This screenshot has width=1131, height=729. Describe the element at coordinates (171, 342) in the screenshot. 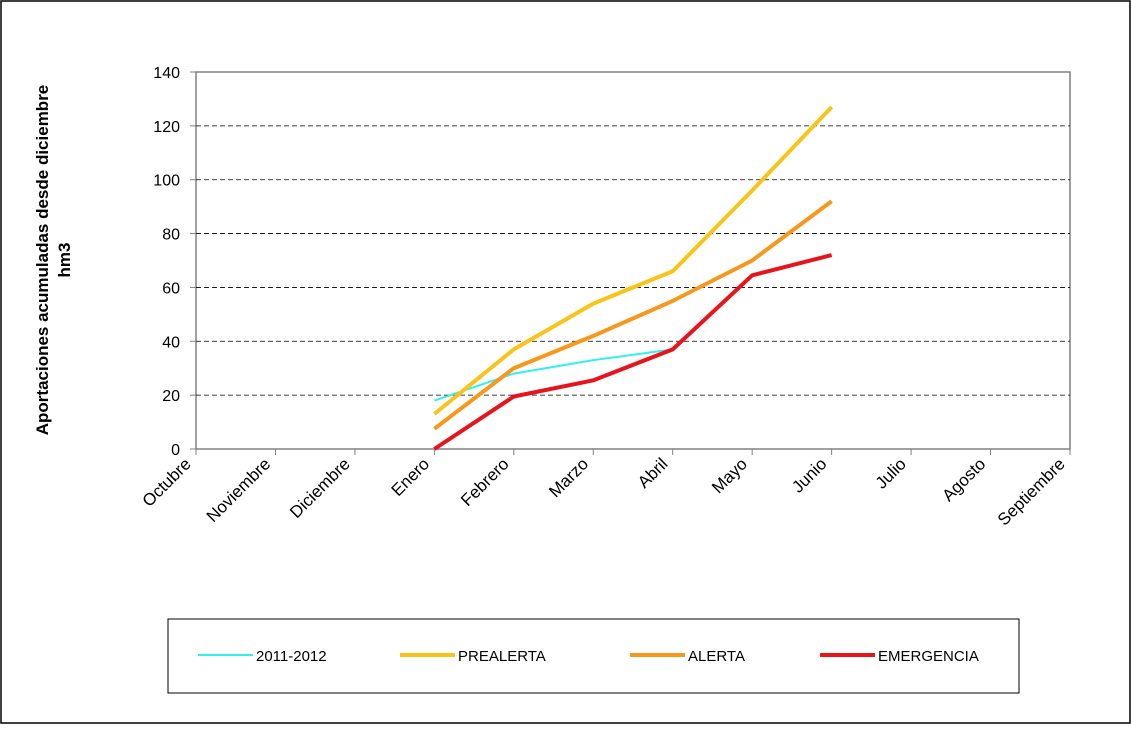

I see `y-tick-label: 40` at that location.